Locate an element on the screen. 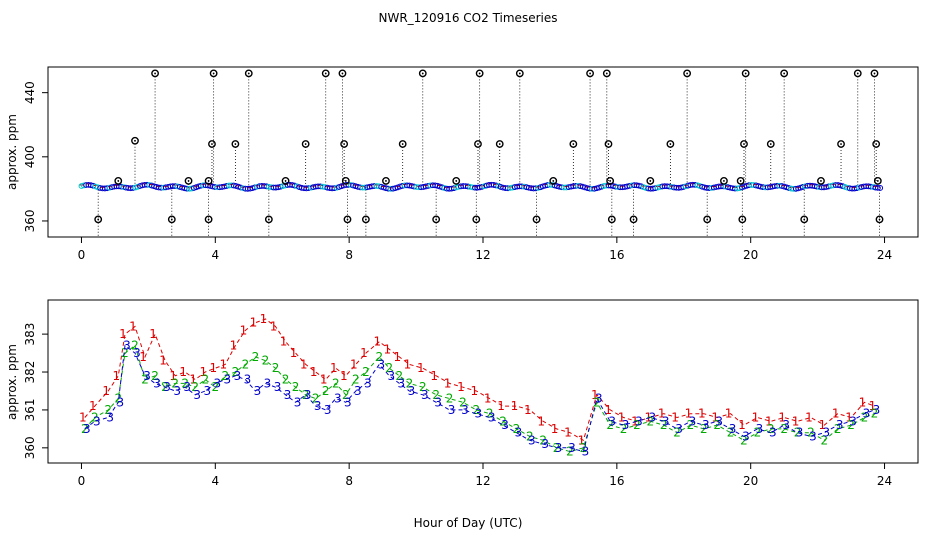  x-tick-label: 4 is located at coordinates (215, 255).